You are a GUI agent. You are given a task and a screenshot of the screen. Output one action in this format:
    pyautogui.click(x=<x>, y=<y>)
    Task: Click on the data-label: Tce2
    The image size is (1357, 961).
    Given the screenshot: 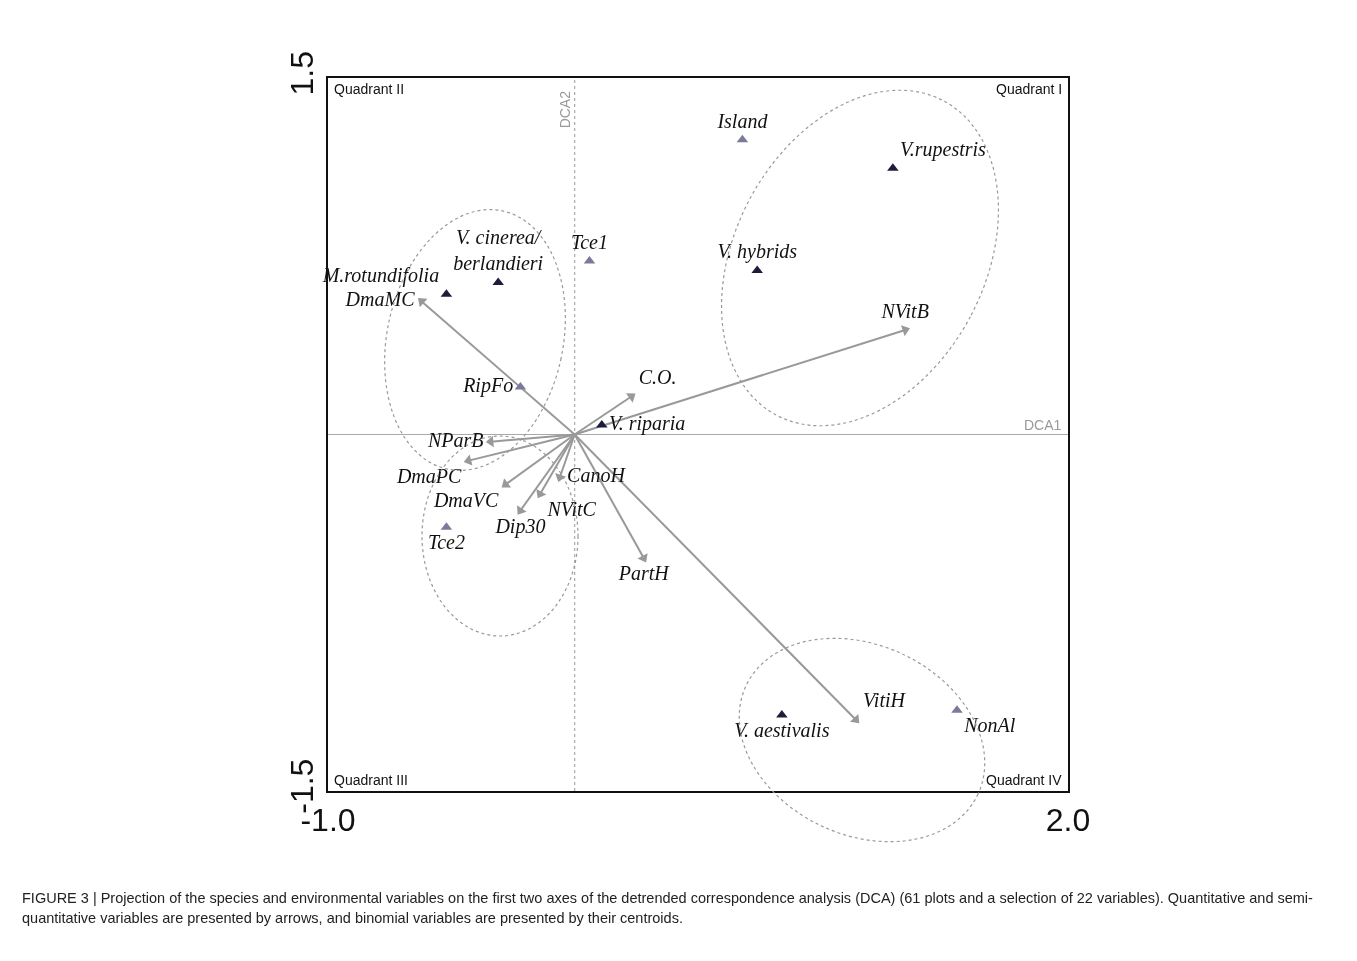 What is the action you would take?
    pyautogui.click(x=446, y=542)
    